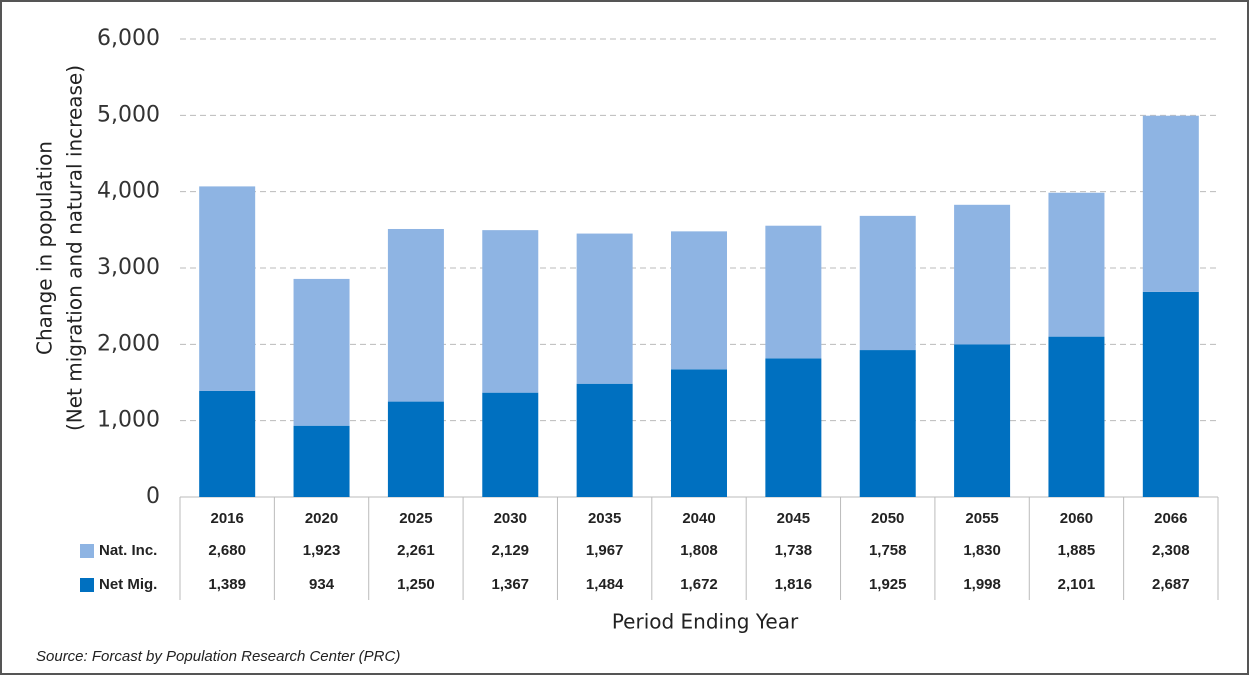 The width and height of the screenshot is (1249, 675). I want to click on x-tick-label: 2020, so click(321, 518).